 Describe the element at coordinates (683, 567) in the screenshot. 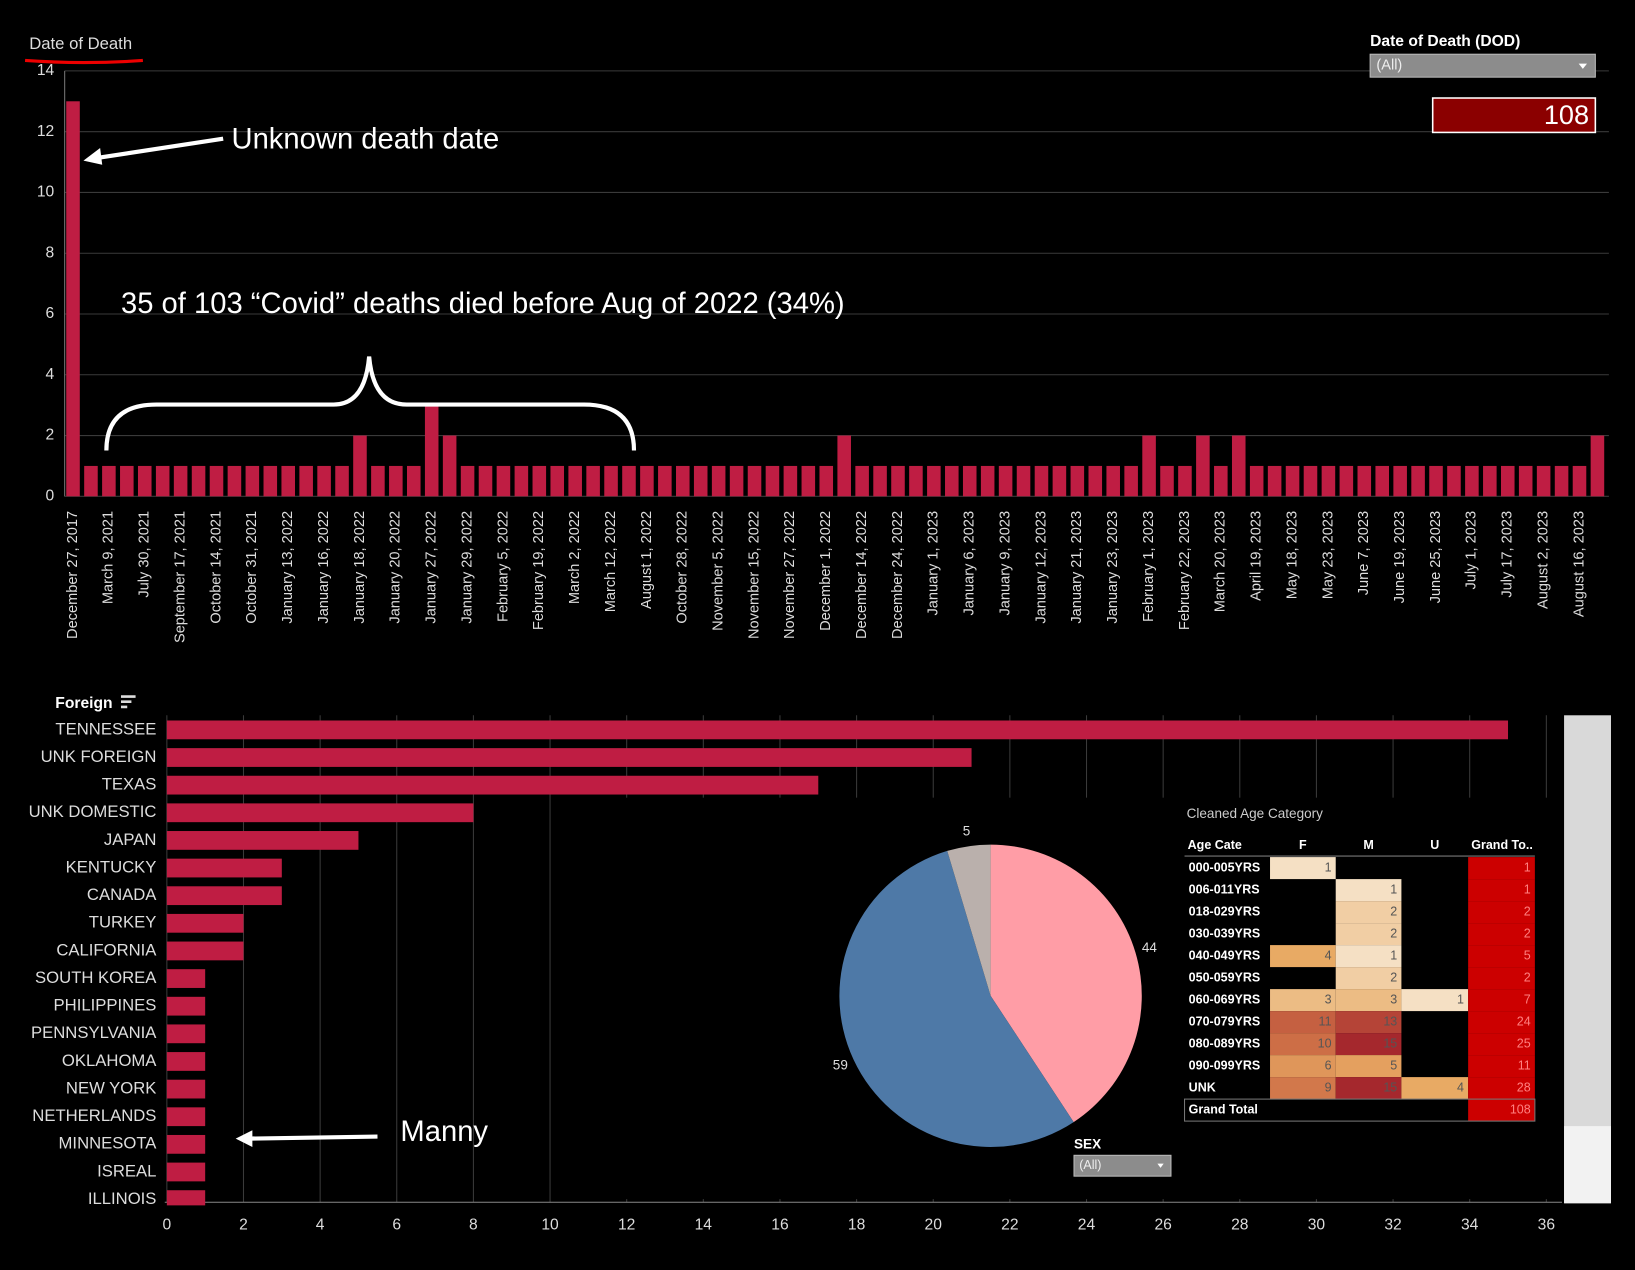

I see `x-tick-label: October 28, 2022` at that location.